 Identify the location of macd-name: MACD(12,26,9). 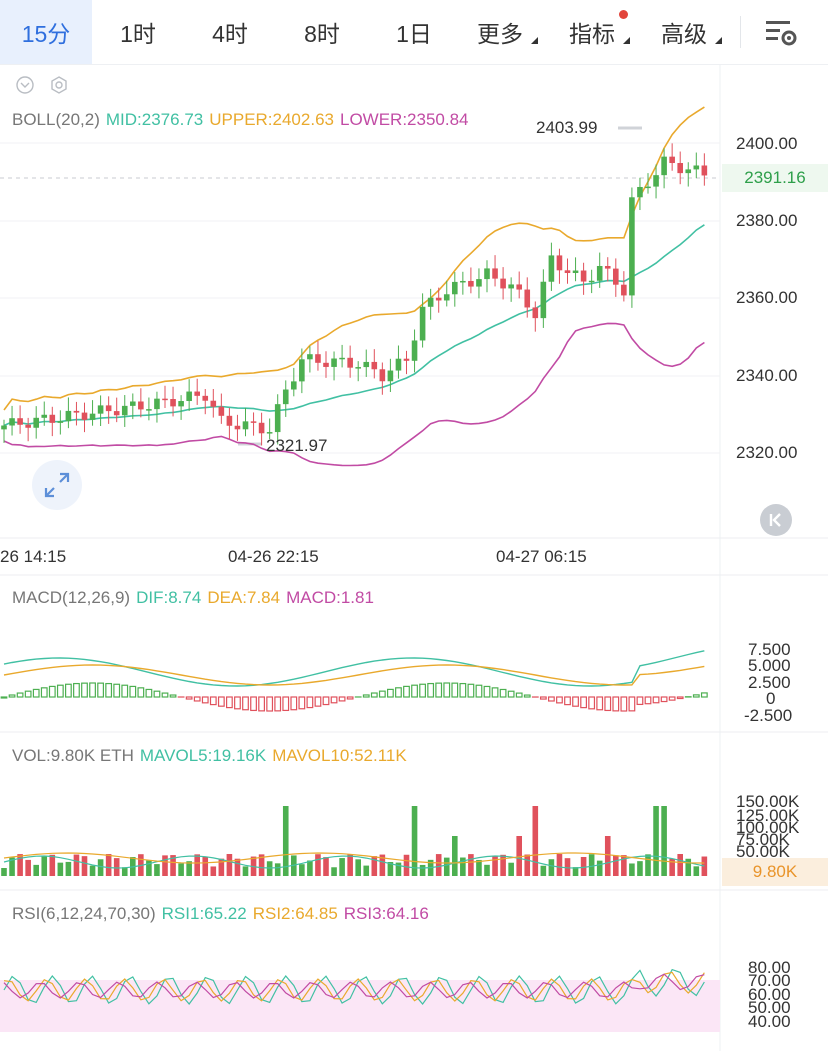
(71, 597).